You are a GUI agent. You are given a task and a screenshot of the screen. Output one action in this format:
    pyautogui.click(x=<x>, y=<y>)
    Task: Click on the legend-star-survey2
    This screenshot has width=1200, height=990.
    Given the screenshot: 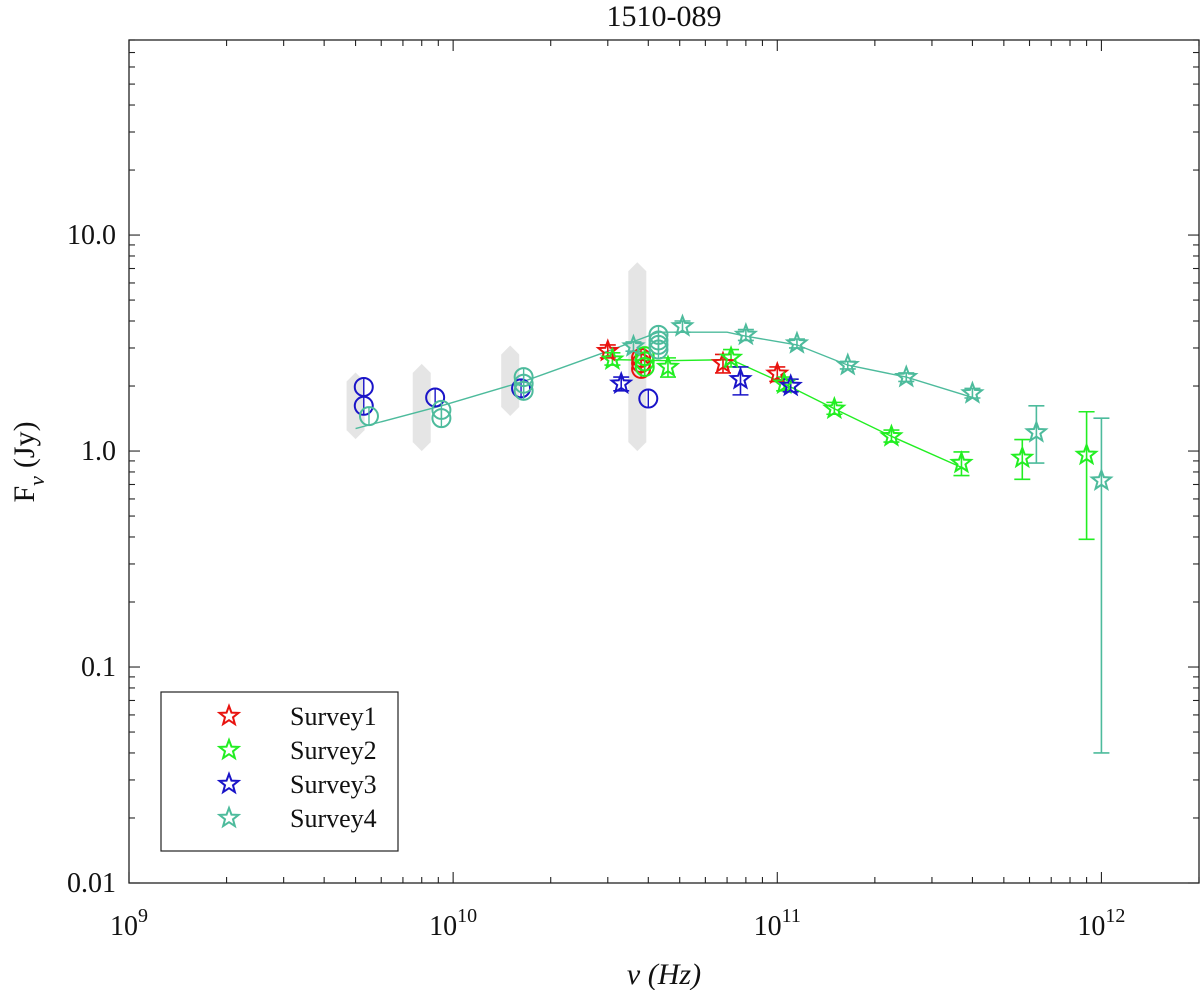 What is the action you would take?
    pyautogui.click(x=229, y=749)
    